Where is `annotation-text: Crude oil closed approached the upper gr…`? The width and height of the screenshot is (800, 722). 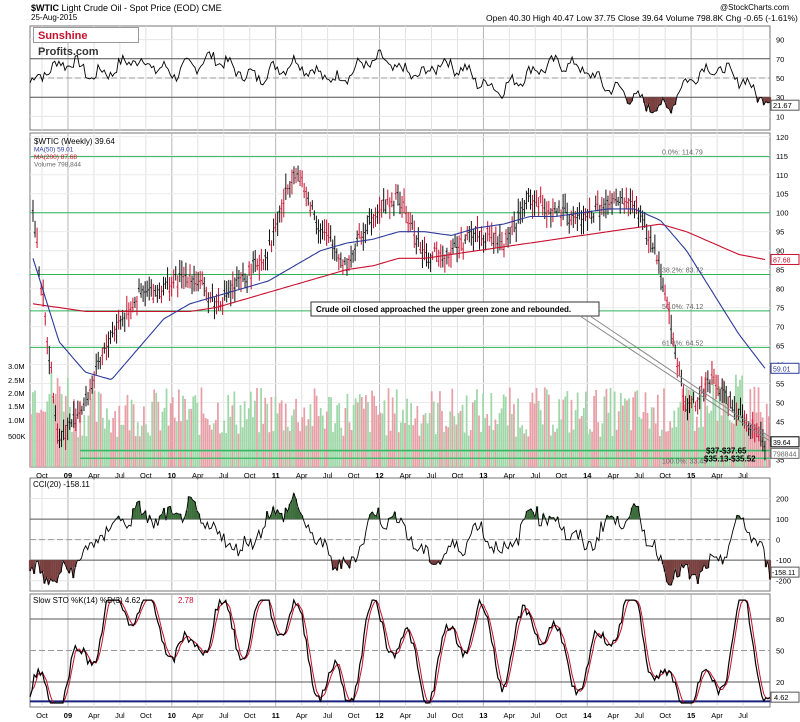 annotation-text: Crude oil closed approached the upper gr… is located at coordinates (443, 309).